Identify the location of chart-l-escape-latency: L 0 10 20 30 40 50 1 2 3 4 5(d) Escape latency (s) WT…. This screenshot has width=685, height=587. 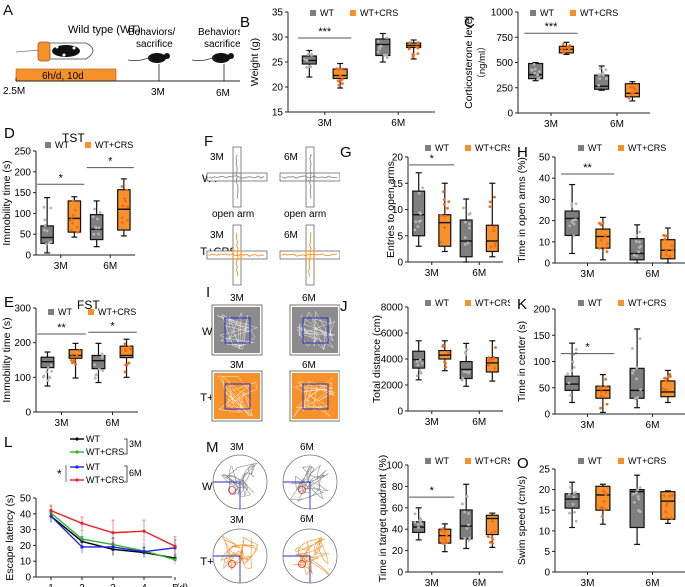
(96, 510).